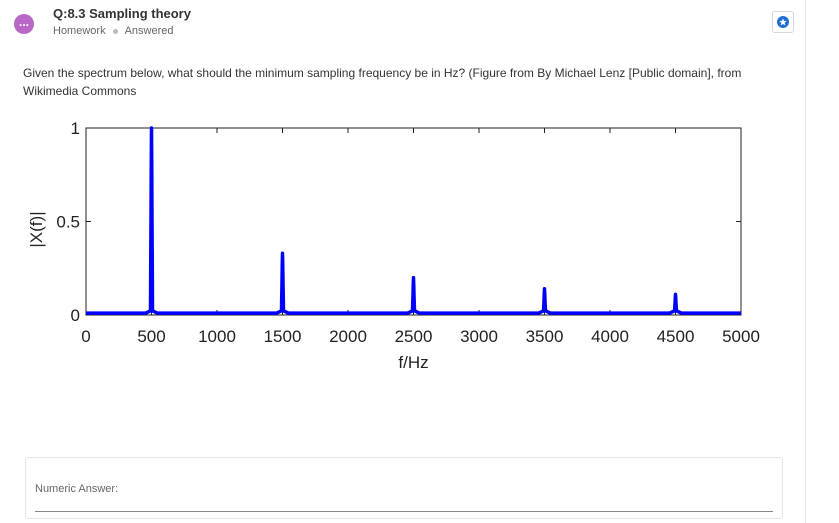  Describe the element at coordinates (676, 336) in the screenshot. I see `x-tick-label: 4500` at that location.